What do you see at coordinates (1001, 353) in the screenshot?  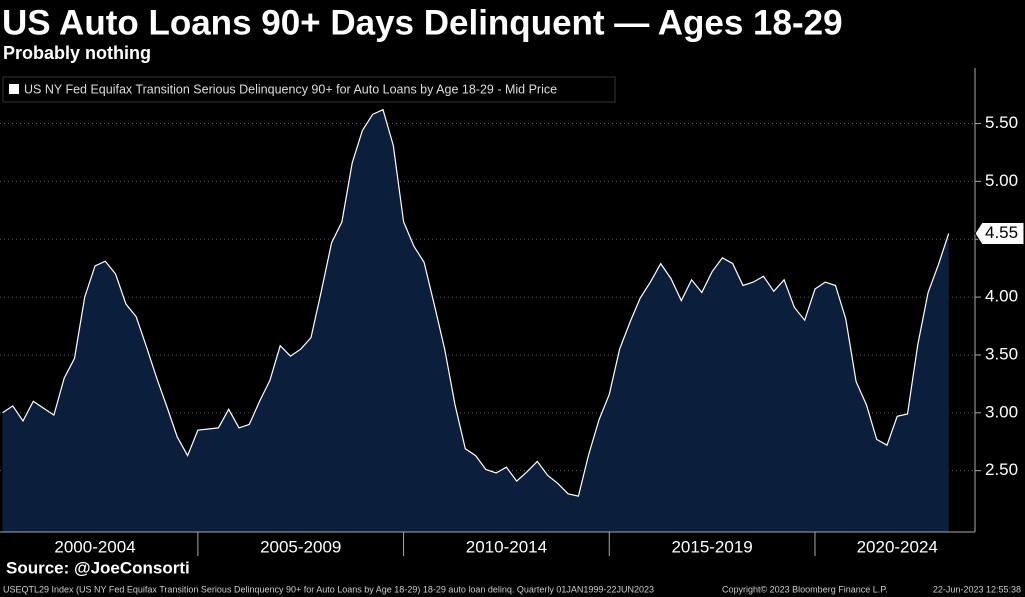 I see `y-tick-label: 3.50` at bounding box center [1001, 353].